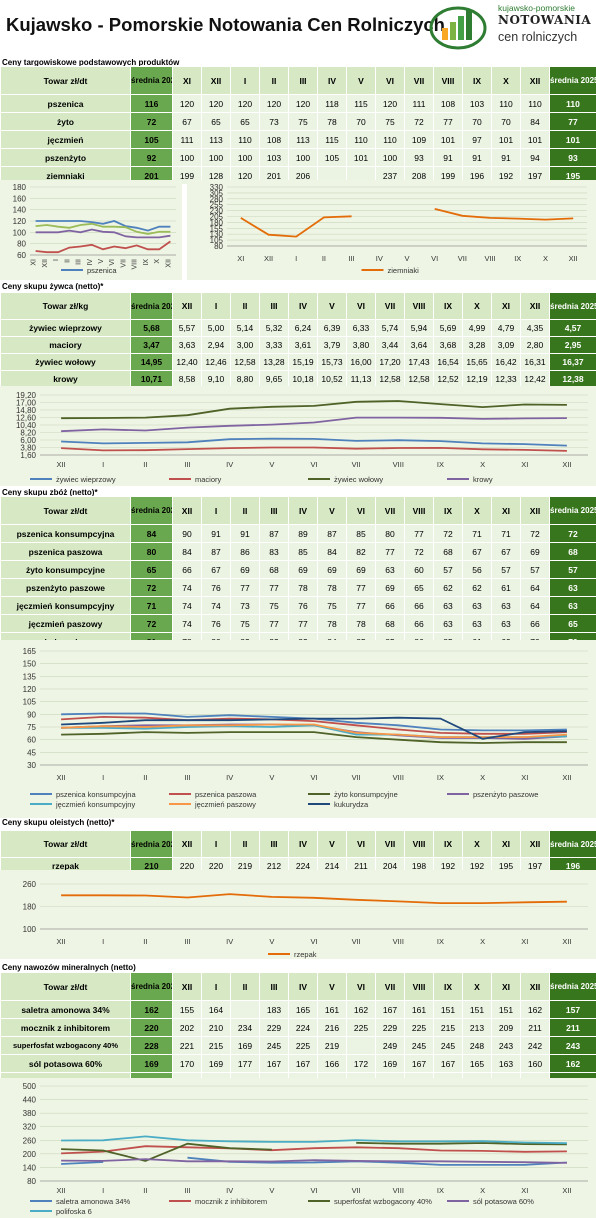 Image resolution: width=596 pixels, height=1218 pixels. I want to click on price-cell: 5,69, so click(448, 328).